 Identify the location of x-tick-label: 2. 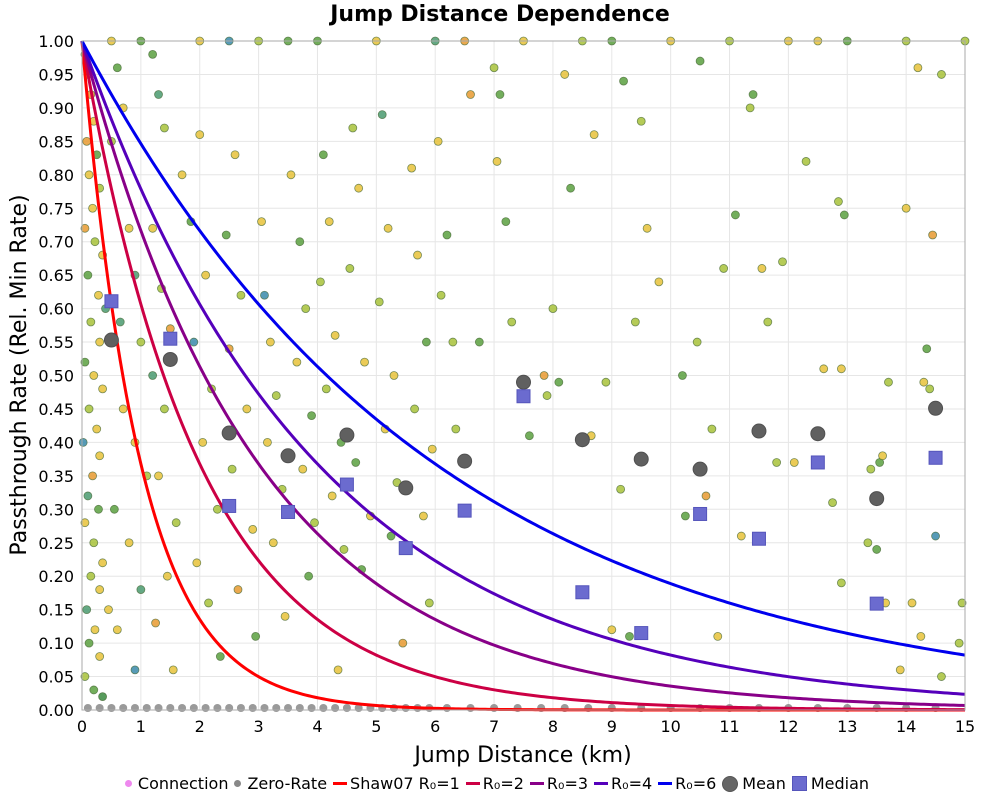
(200, 726).